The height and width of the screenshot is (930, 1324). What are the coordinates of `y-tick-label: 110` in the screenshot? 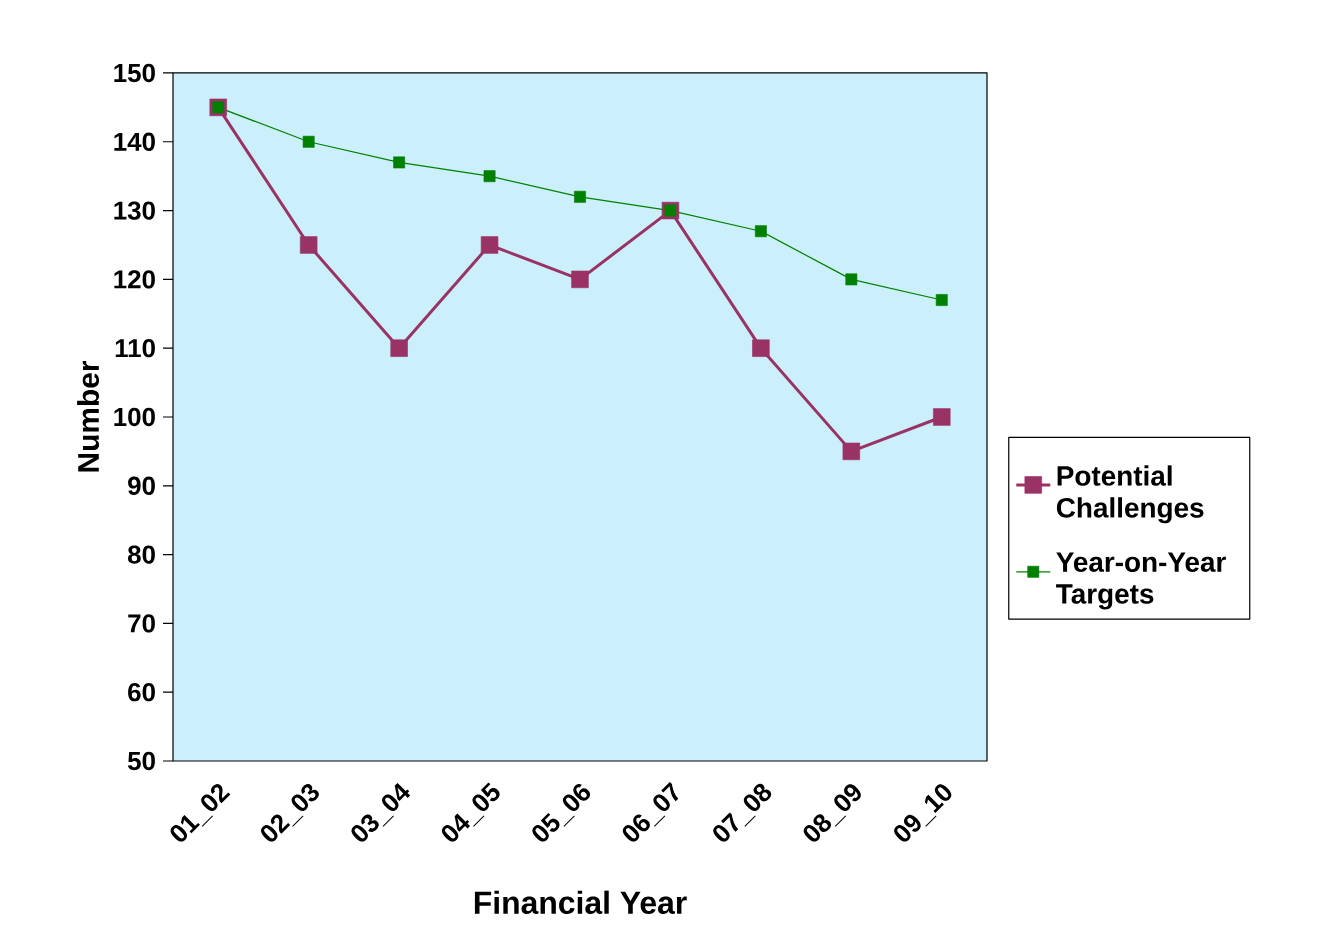 It's located at (135, 348).